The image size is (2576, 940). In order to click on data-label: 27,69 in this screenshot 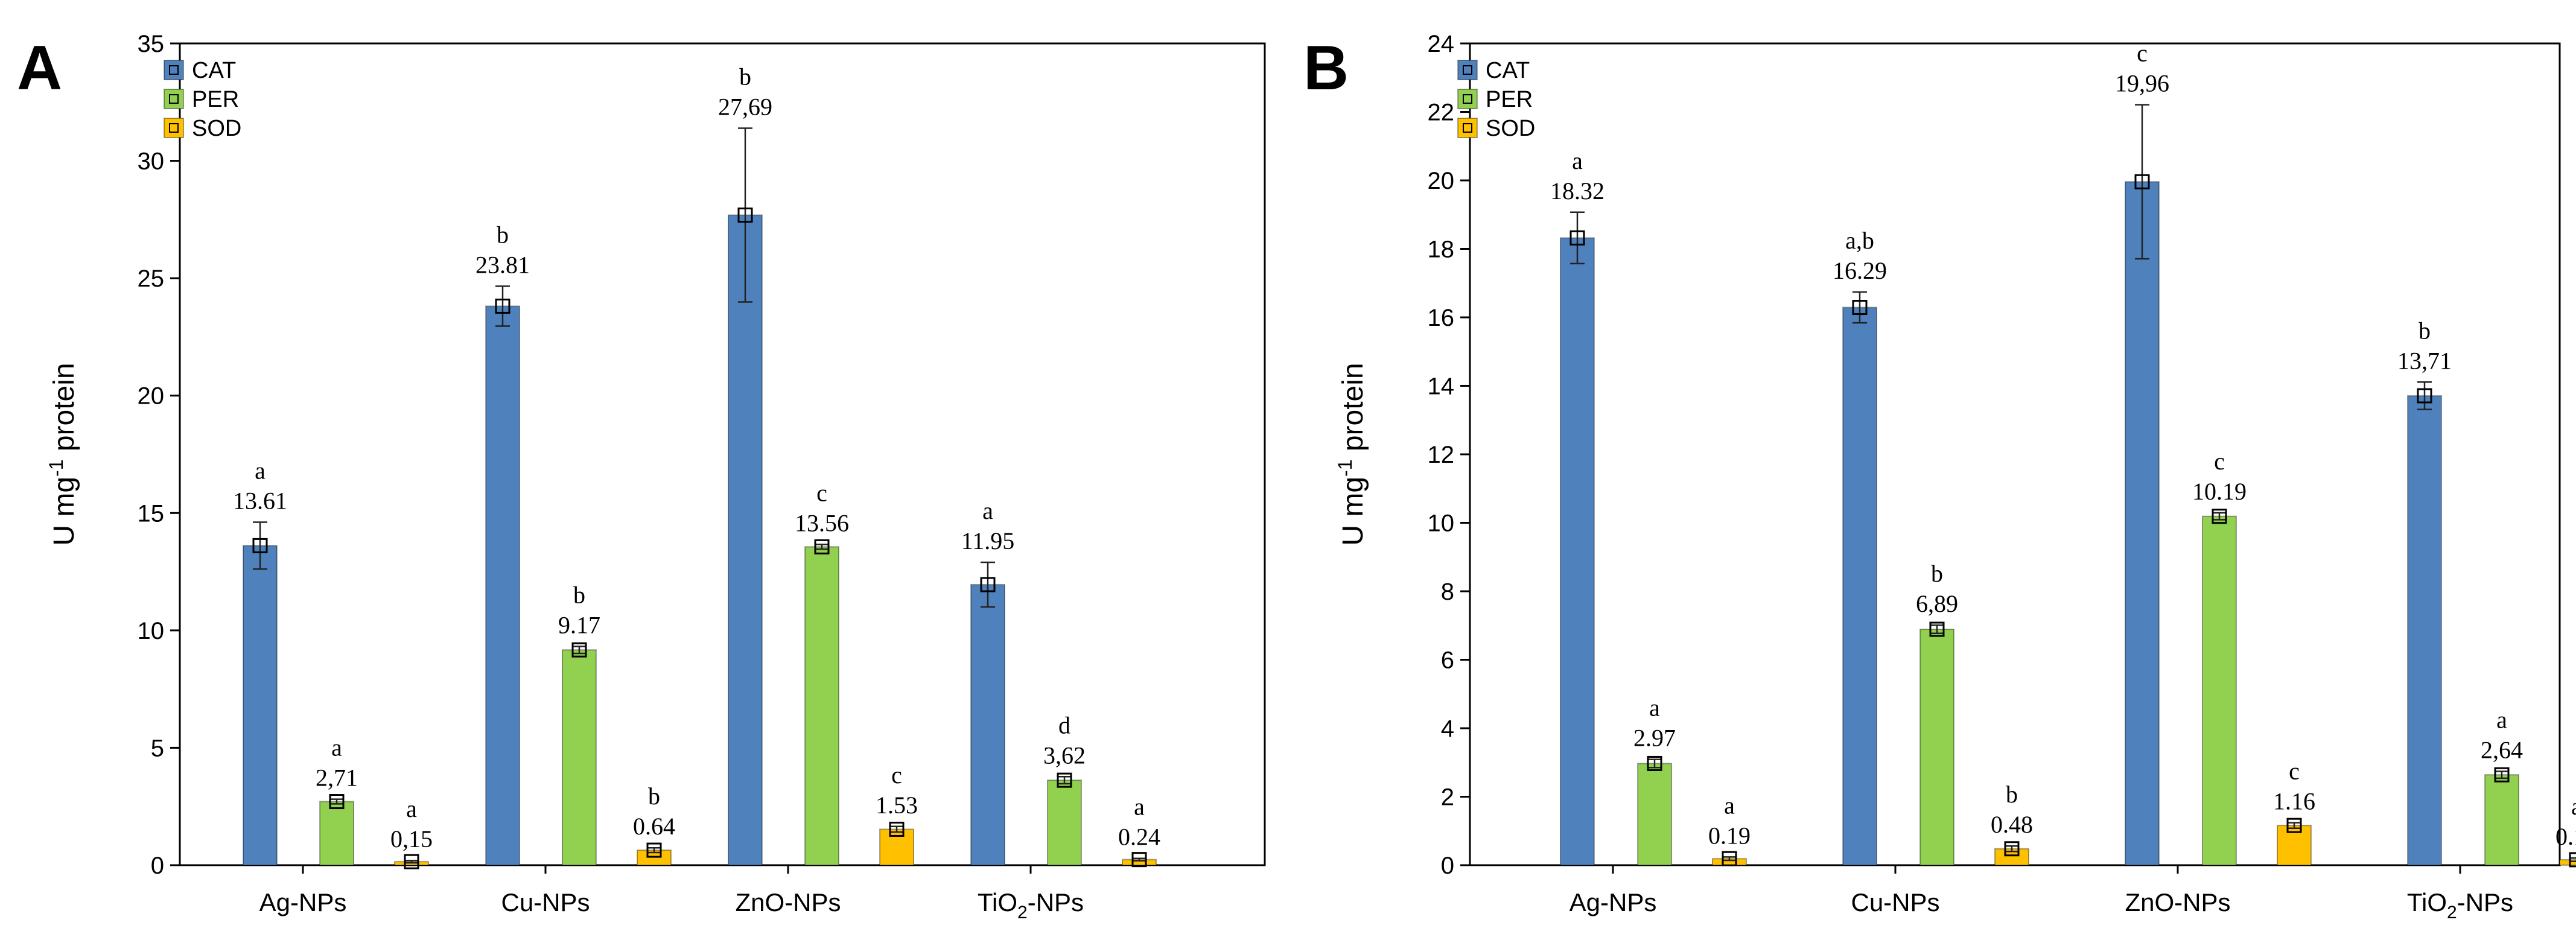, I will do `click(745, 106)`.